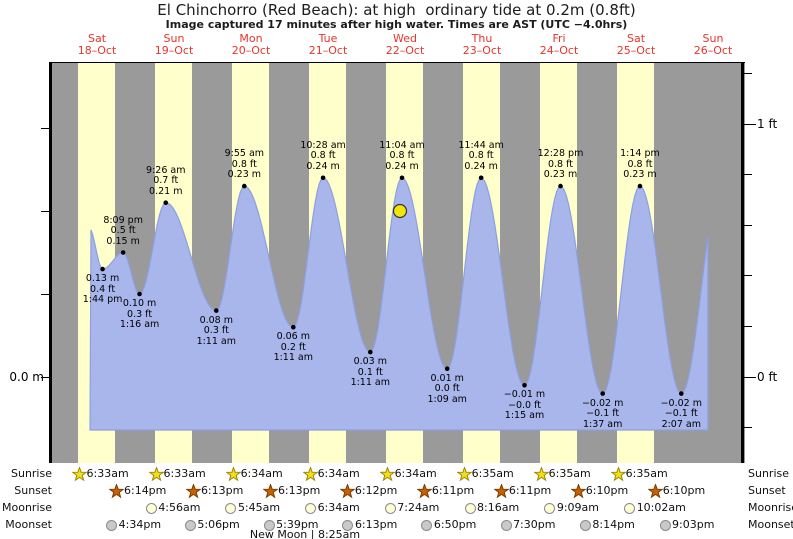  What do you see at coordinates (27, 507) in the screenshot?
I see `moonrise-row-label-left: Moonrise` at bounding box center [27, 507].